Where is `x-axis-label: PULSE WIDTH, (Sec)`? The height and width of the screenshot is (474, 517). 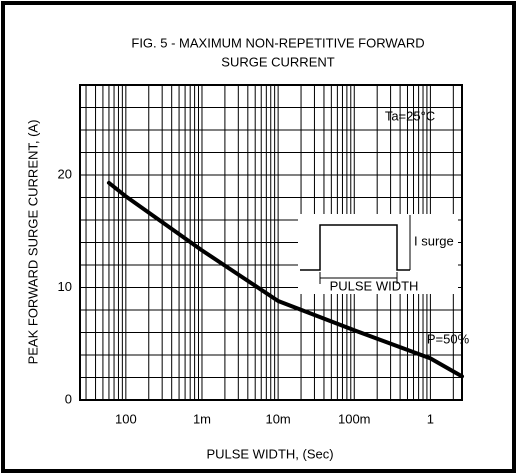
x-axis-label: PULSE WIDTH, (Sec) is located at coordinates (269, 453).